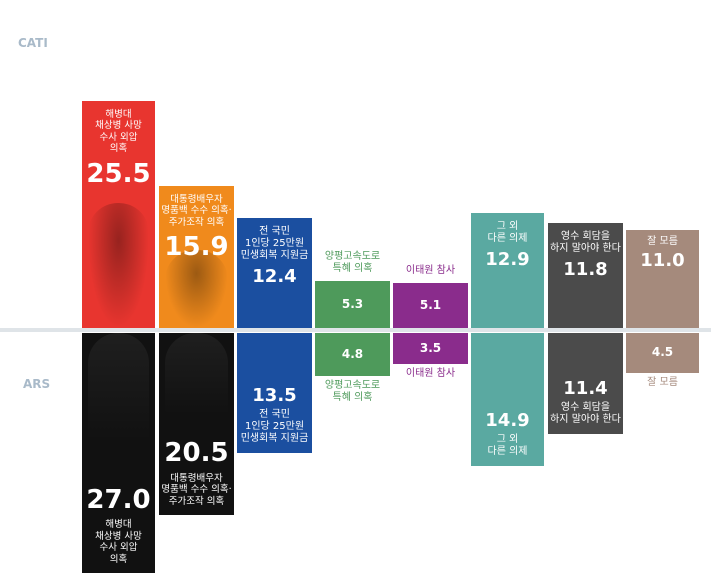  I want to click on value-label-cati-2: 15.9, so click(196, 247).